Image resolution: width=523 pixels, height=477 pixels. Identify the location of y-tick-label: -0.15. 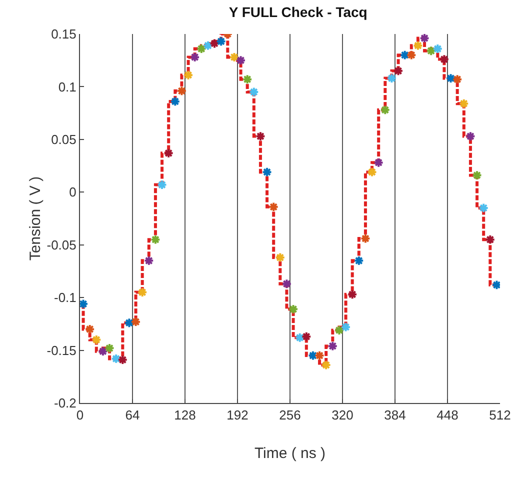
(61, 350).